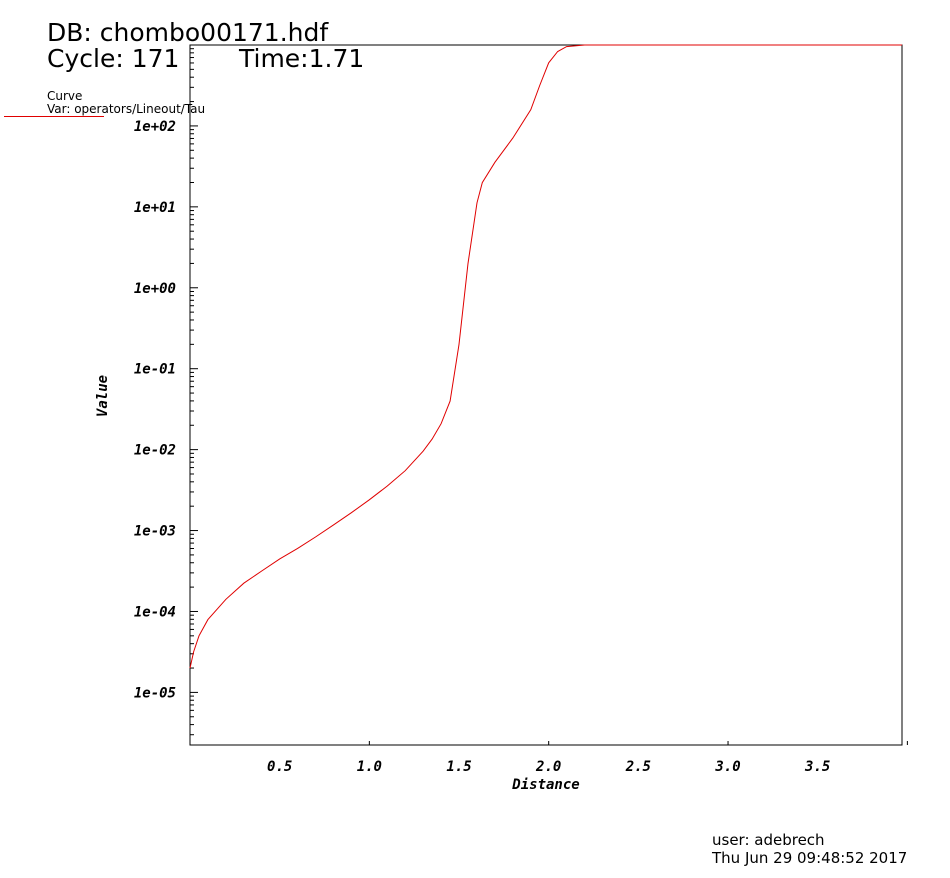 The image size is (950, 878). Describe the element at coordinates (155, 127) in the screenshot. I see `y-tick-label: 1e+02` at that location.